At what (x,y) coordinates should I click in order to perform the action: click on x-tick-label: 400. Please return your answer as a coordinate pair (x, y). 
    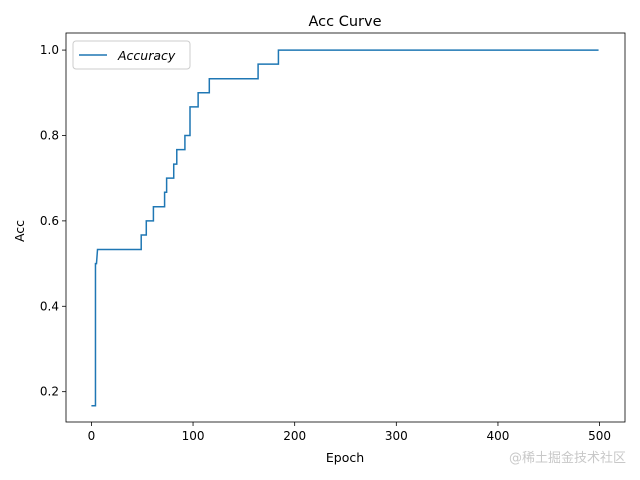
    Looking at the image, I should click on (498, 436).